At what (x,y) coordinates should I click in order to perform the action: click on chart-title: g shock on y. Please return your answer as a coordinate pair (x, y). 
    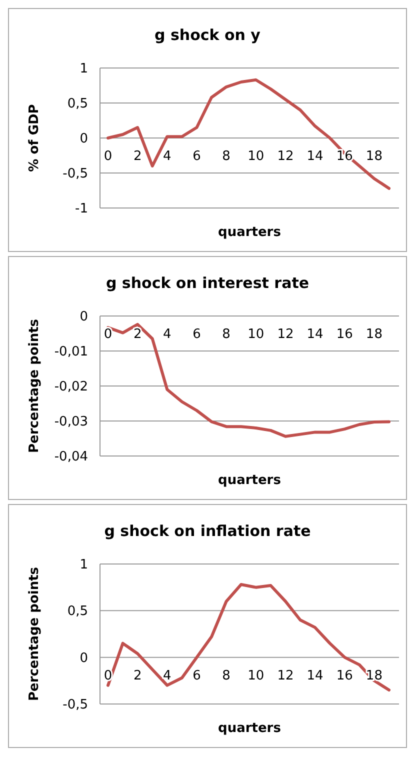
    Looking at the image, I should click on (207, 35).